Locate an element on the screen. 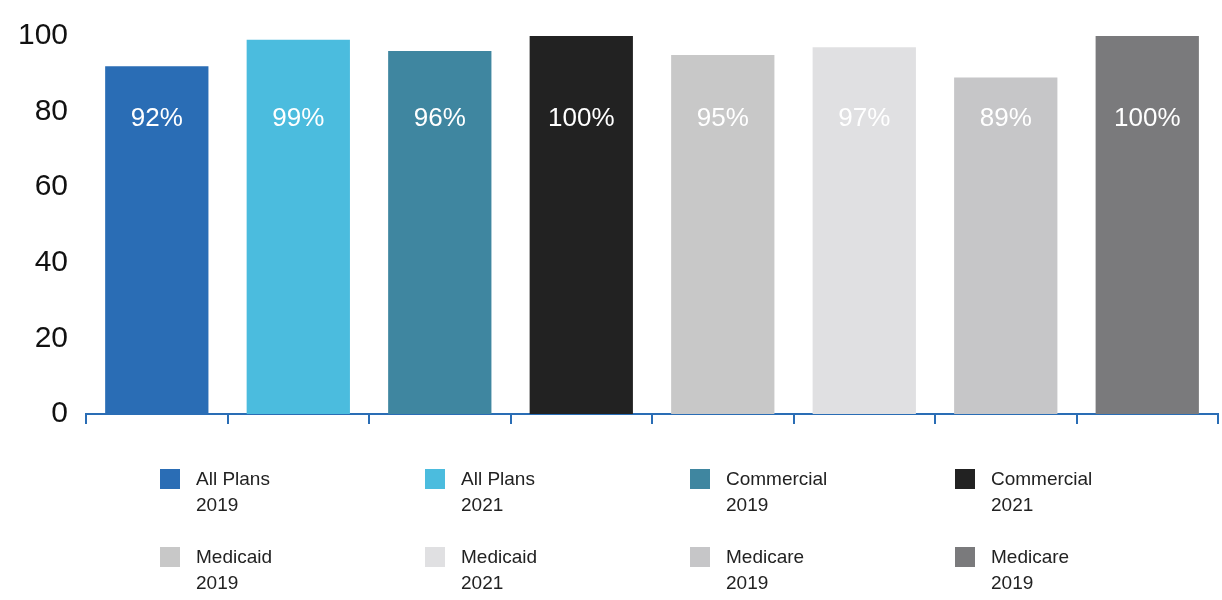 This screenshot has width=1222, height=600. data-label: 96% is located at coordinates (439, 117).